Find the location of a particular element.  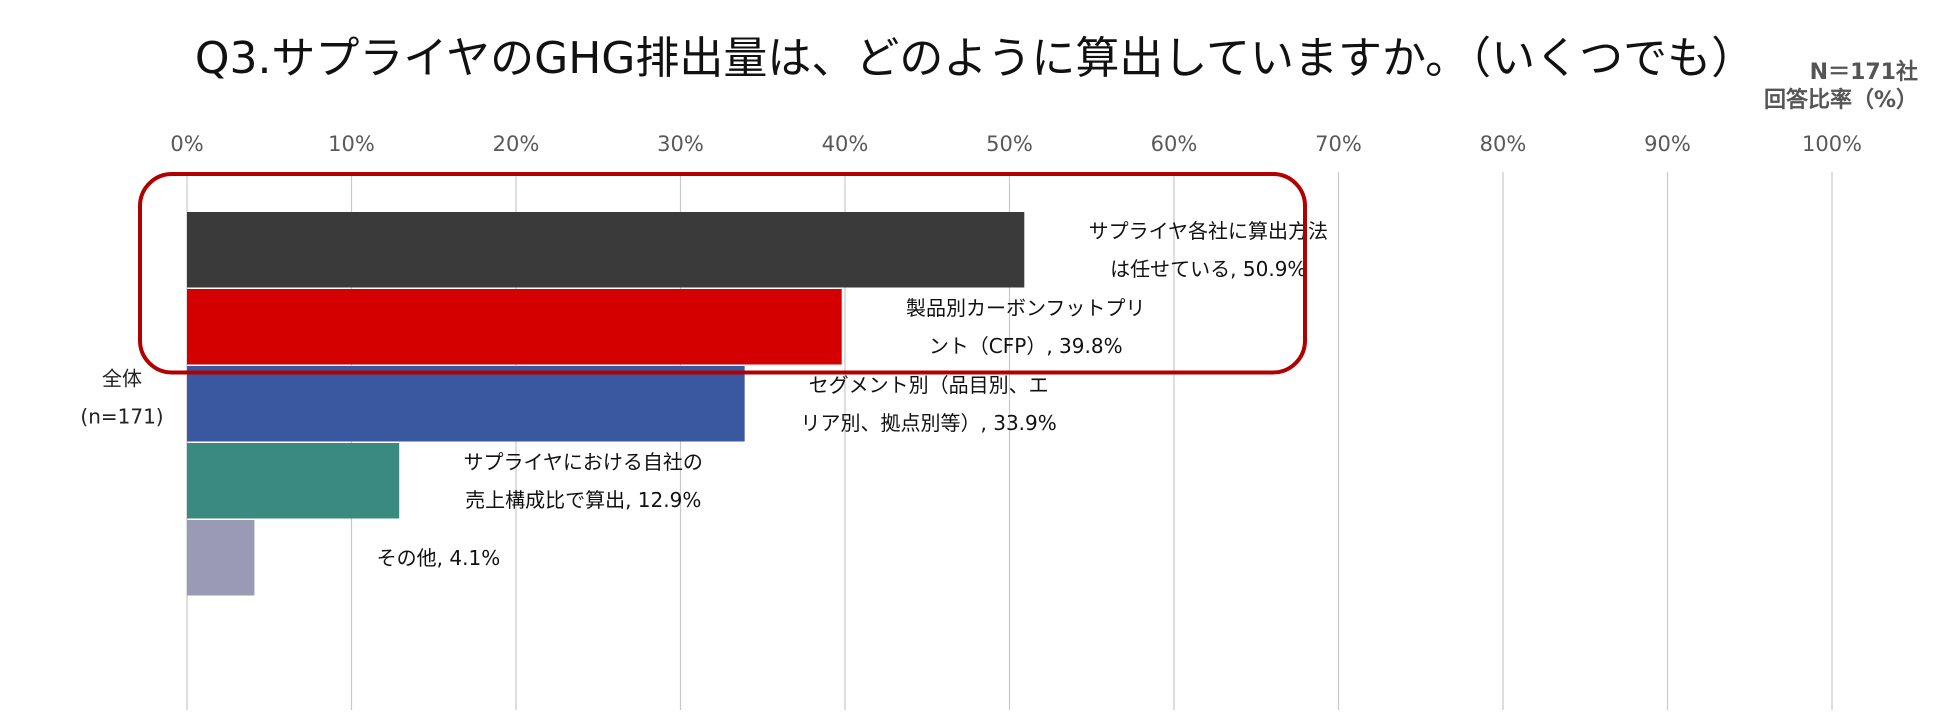

category-label: 全体 is located at coordinates (122, 379).